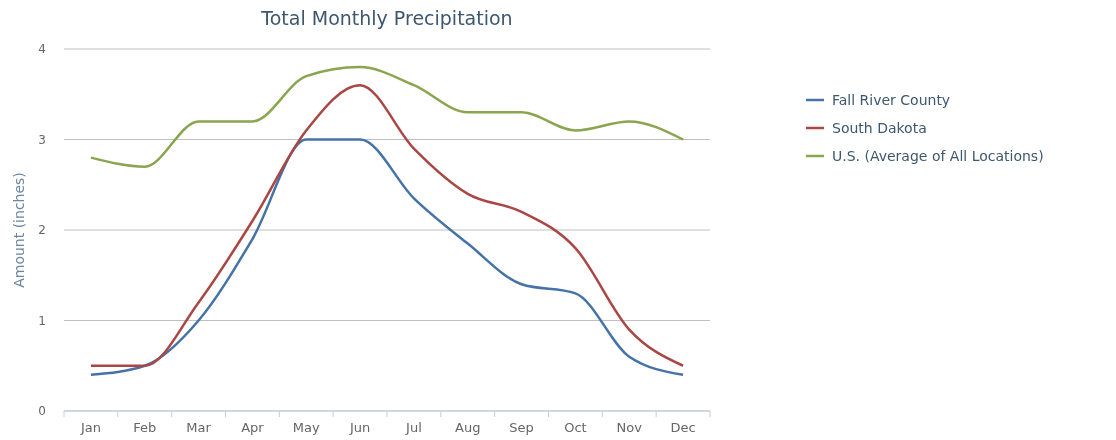  Describe the element at coordinates (386, 18) in the screenshot. I see `chart-title: Total Monthly Precipitation` at that location.